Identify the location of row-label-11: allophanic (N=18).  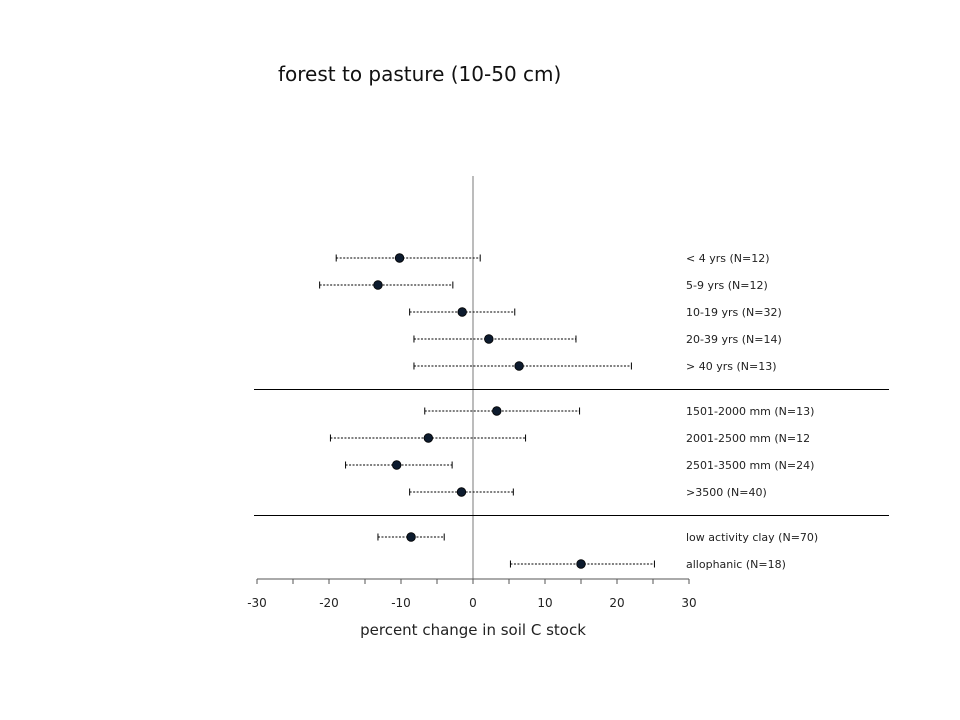
(736, 564).